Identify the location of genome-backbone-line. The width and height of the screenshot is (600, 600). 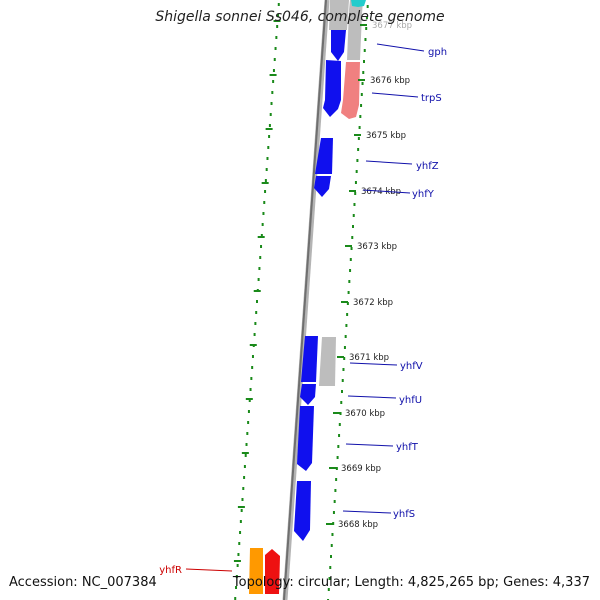
(305, 300).